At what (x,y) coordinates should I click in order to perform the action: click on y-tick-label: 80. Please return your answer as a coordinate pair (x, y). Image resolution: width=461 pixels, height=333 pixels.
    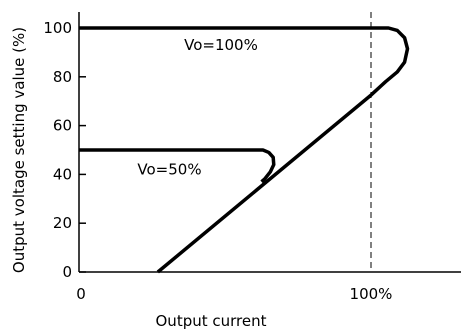
    Looking at the image, I should click on (62, 77).